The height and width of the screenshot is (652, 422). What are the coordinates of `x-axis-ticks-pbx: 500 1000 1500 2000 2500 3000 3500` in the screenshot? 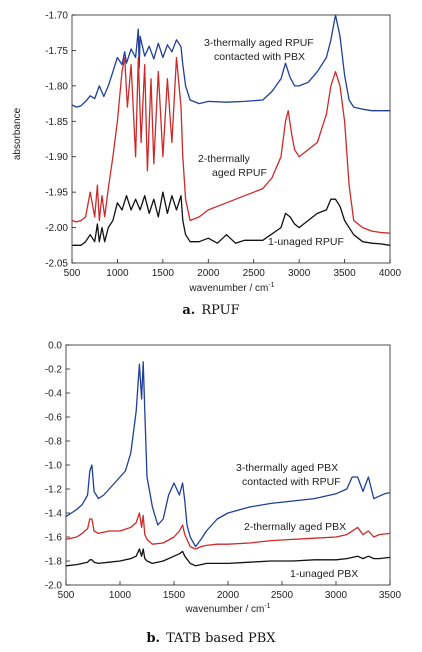 It's located at (230, 591).